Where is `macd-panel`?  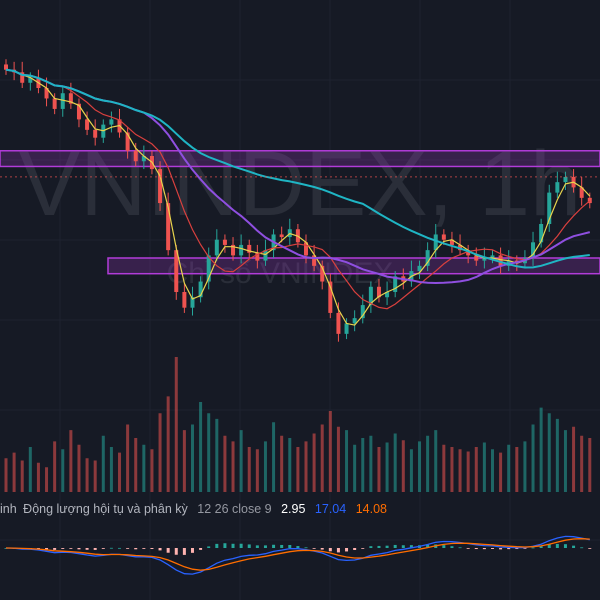
macd-panel is located at coordinates (298, 555).